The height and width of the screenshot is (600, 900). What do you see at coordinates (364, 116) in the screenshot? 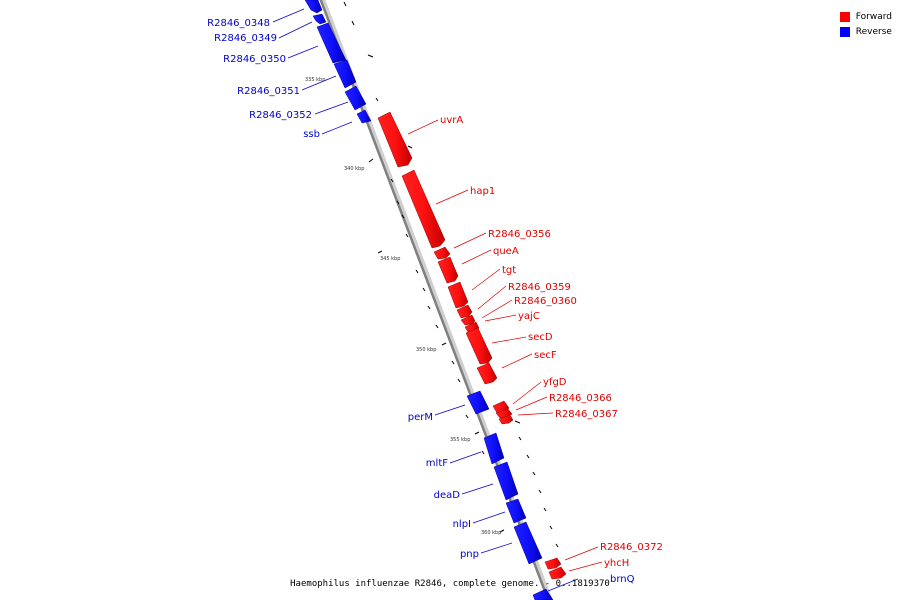
I see `gene-arrow-ssb` at bounding box center [364, 116].